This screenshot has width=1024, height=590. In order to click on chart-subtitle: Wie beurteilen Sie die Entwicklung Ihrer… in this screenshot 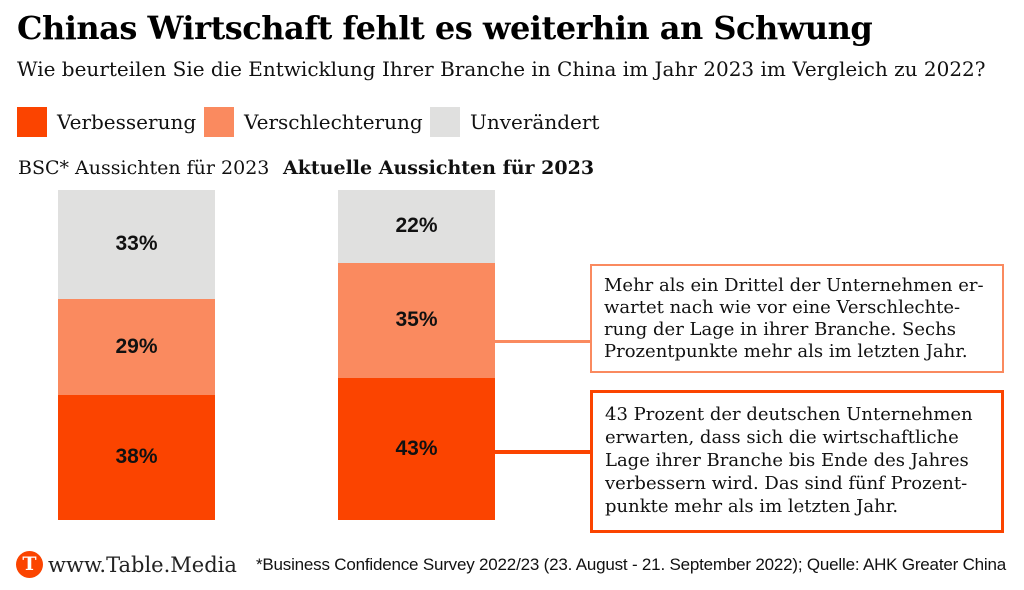, I will do `click(501, 69)`.